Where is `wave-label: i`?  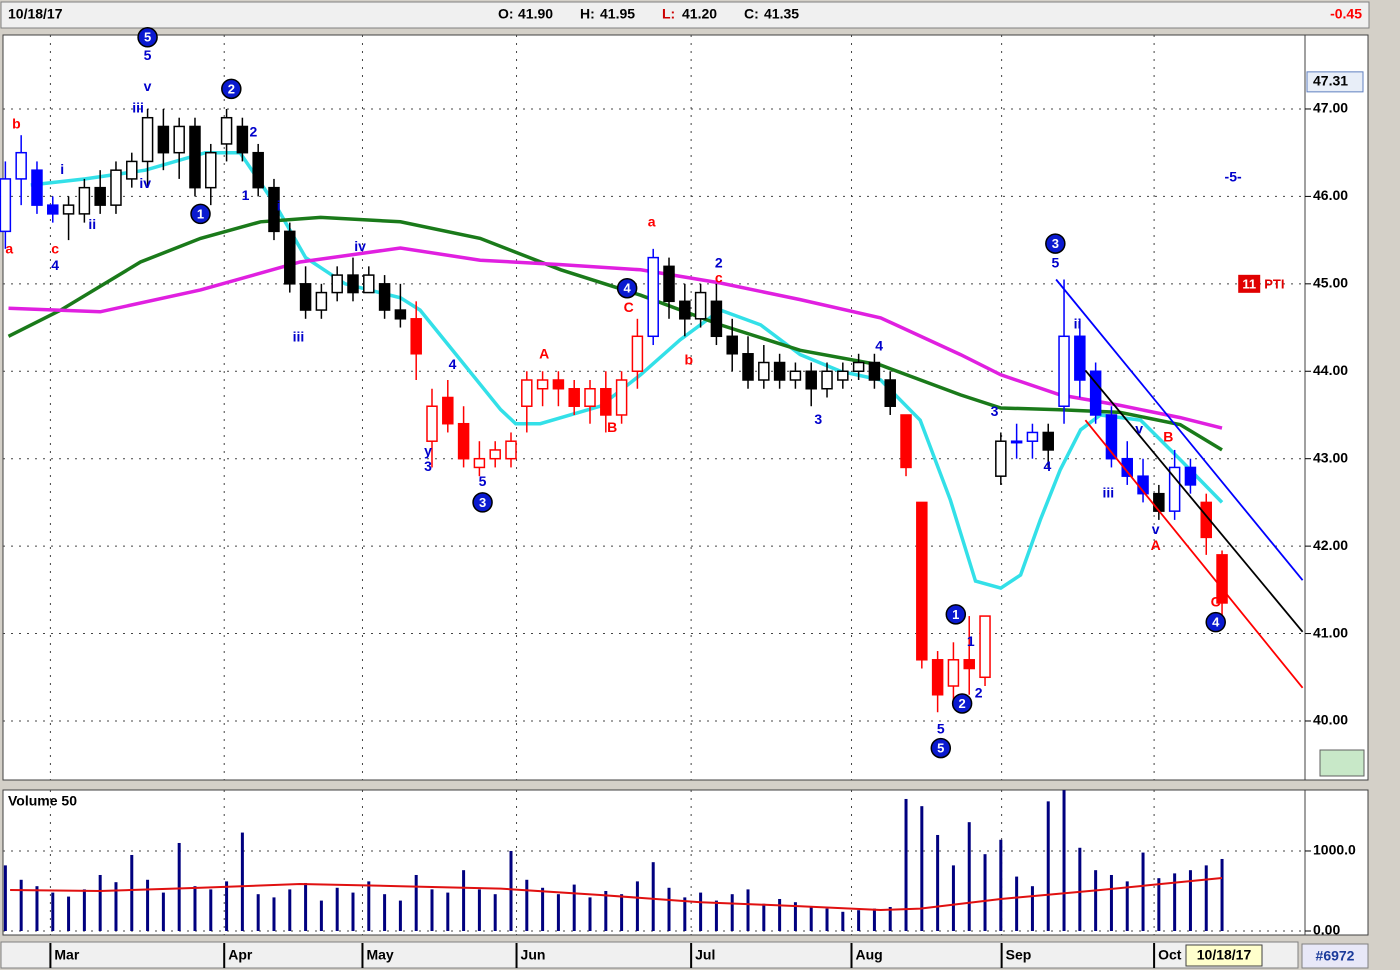
wave-label: i is located at coordinates (279, 206).